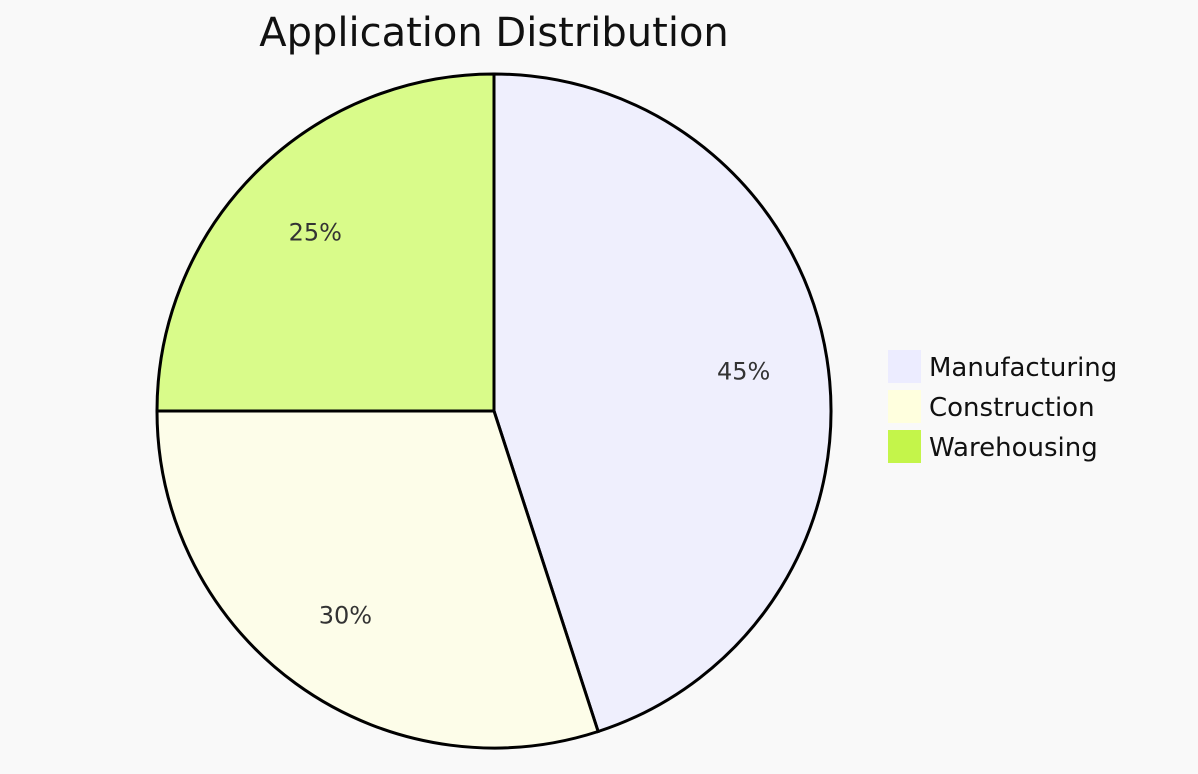 Image resolution: width=1198 pixels, height=774 pixels. Describe the element at coordinates (743, 371) in the screenshot. I see `slice-label: 45%` at that location.